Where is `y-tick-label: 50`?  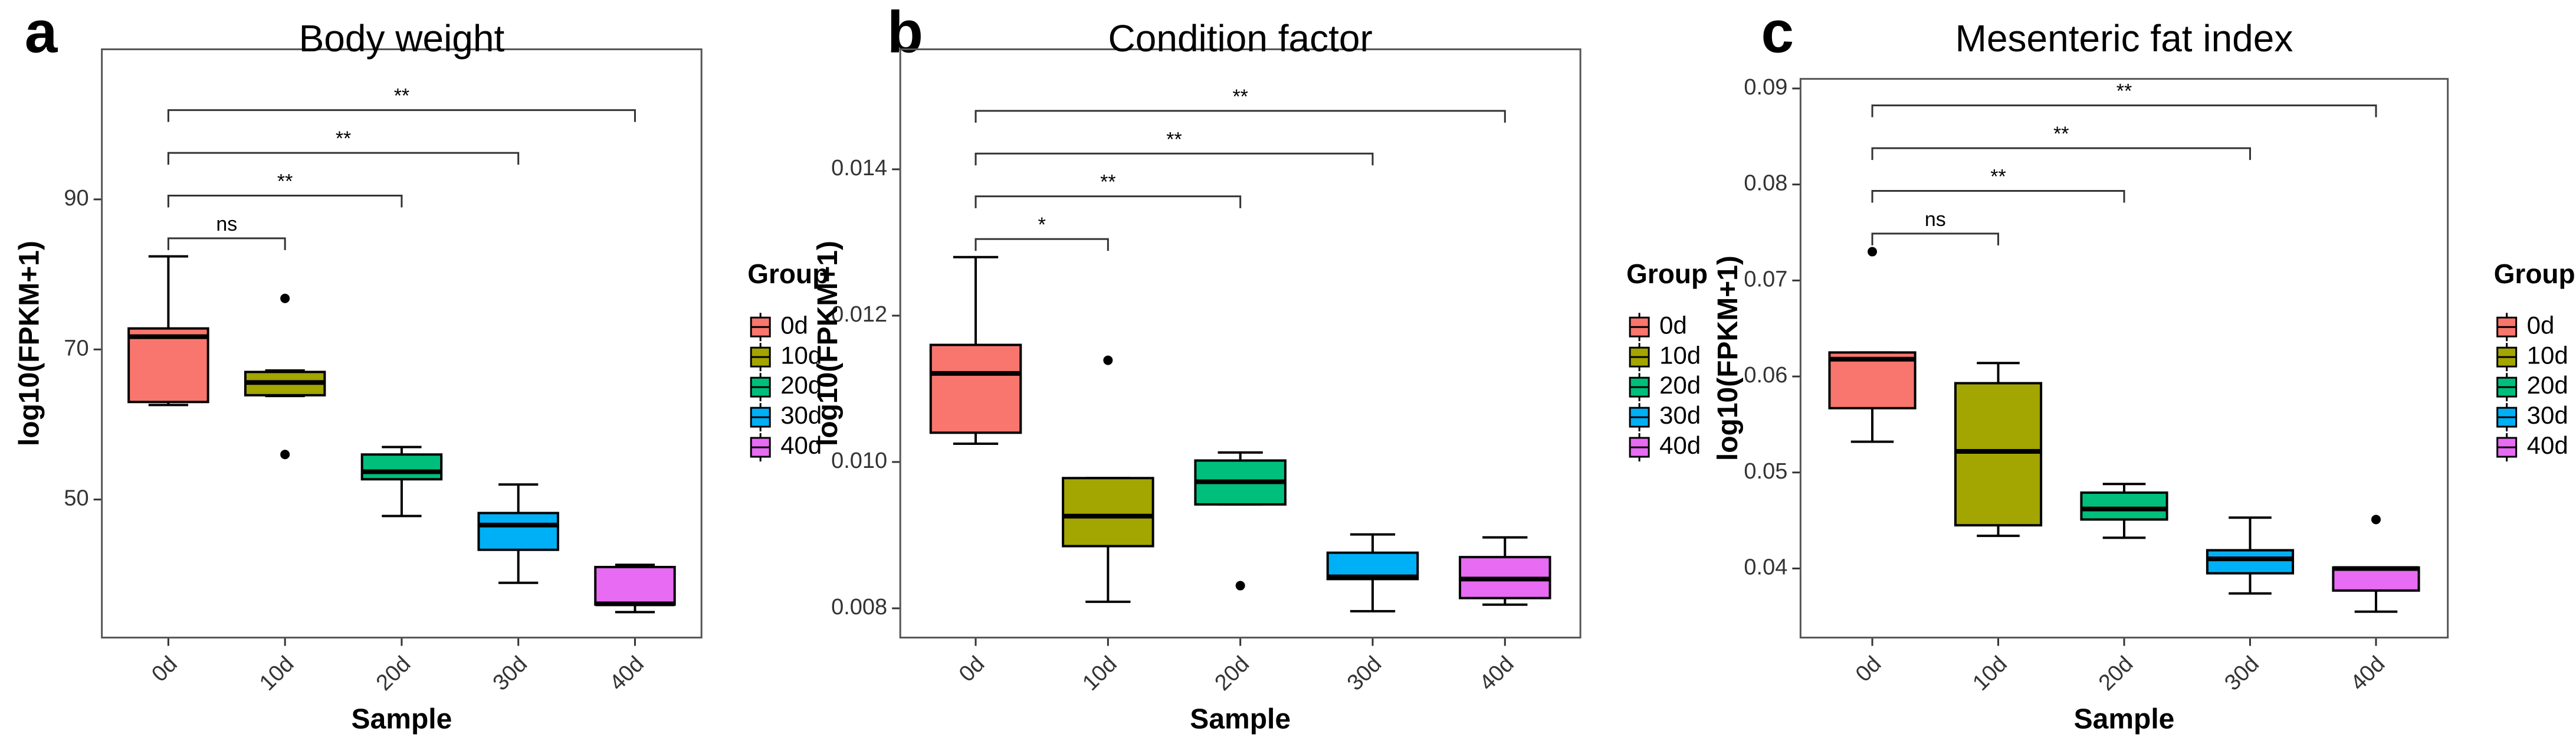
y-tick-label: 50 is located at coordinates (76, 499).